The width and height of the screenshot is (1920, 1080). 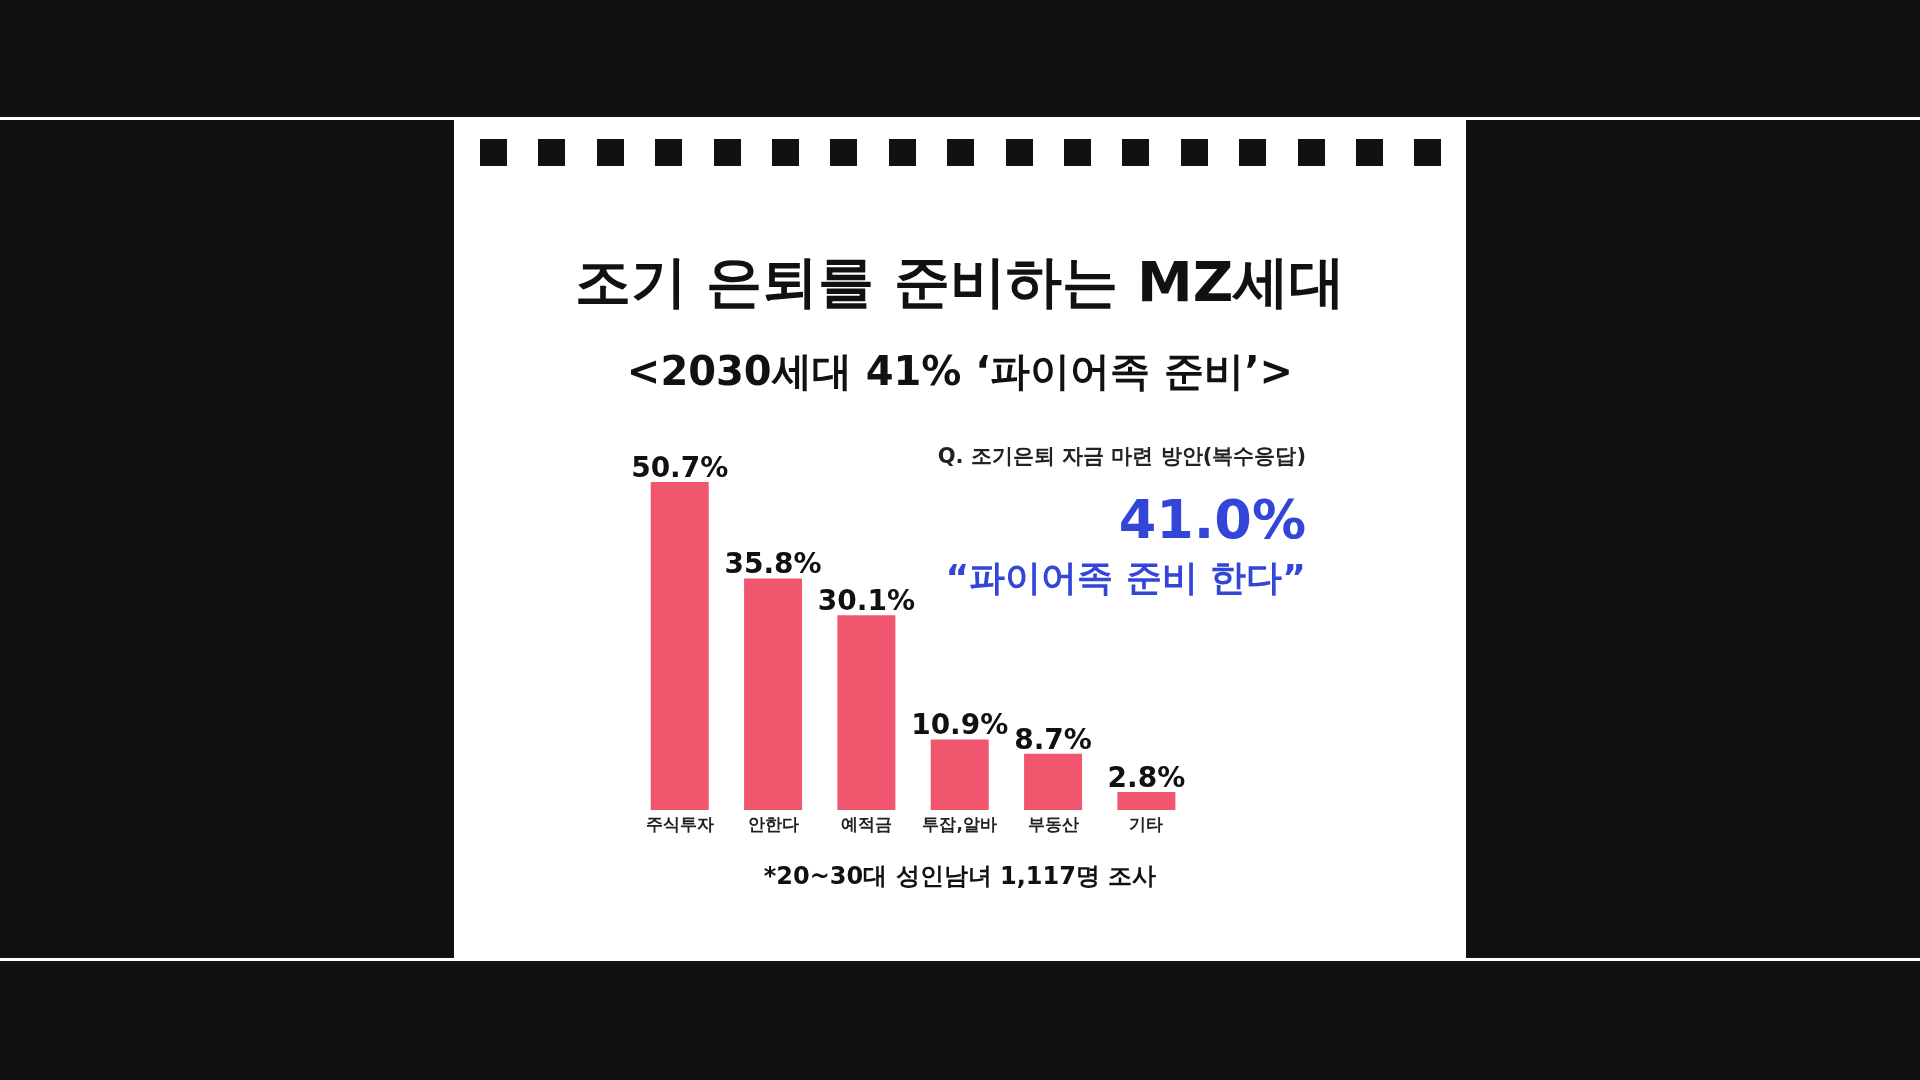 I want to click on x-tick-label: 예적금, so click(x=866, y=824).